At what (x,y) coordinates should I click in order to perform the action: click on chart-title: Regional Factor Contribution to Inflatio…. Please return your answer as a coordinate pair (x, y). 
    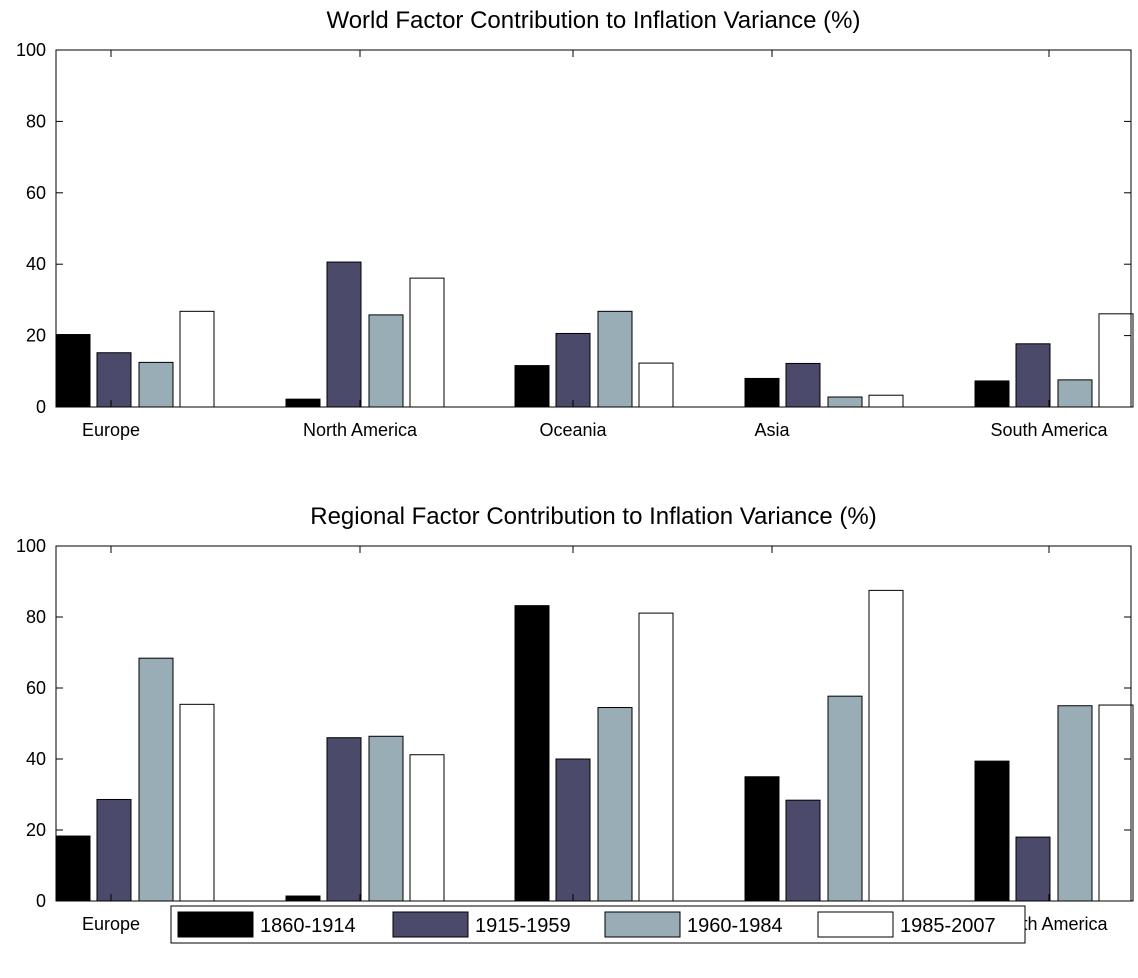
    Looking at the image, I should click on (593, 516).